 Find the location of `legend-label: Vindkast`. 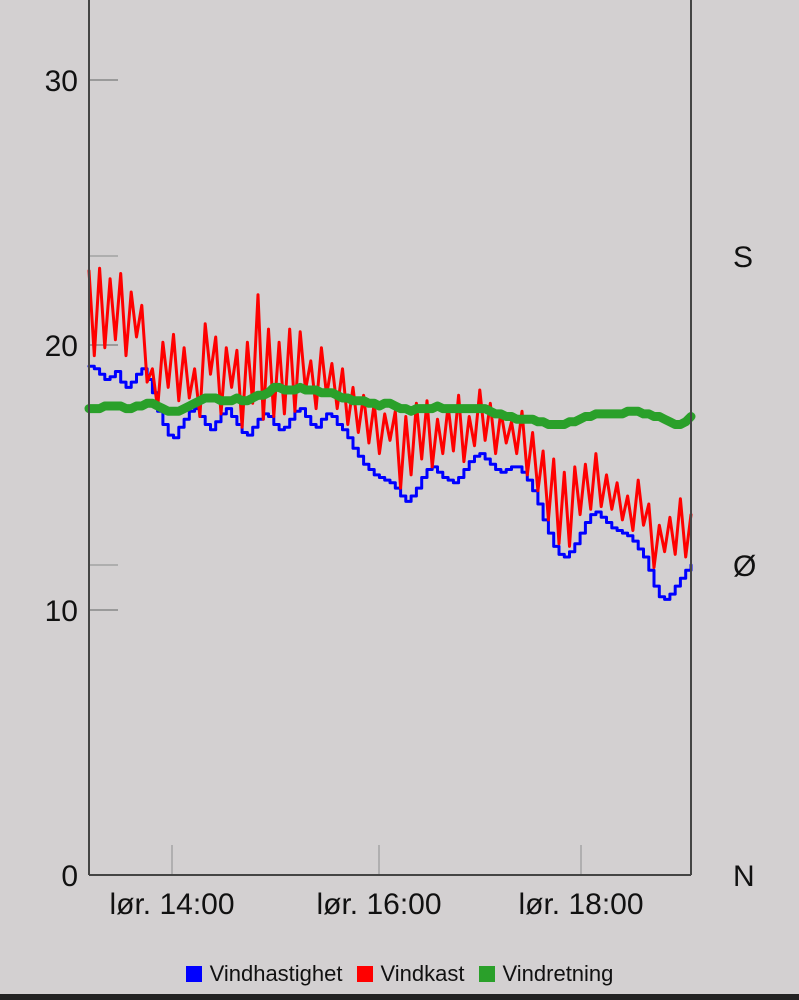

legend-label: Vindkast is located at coordinates (422, 973).